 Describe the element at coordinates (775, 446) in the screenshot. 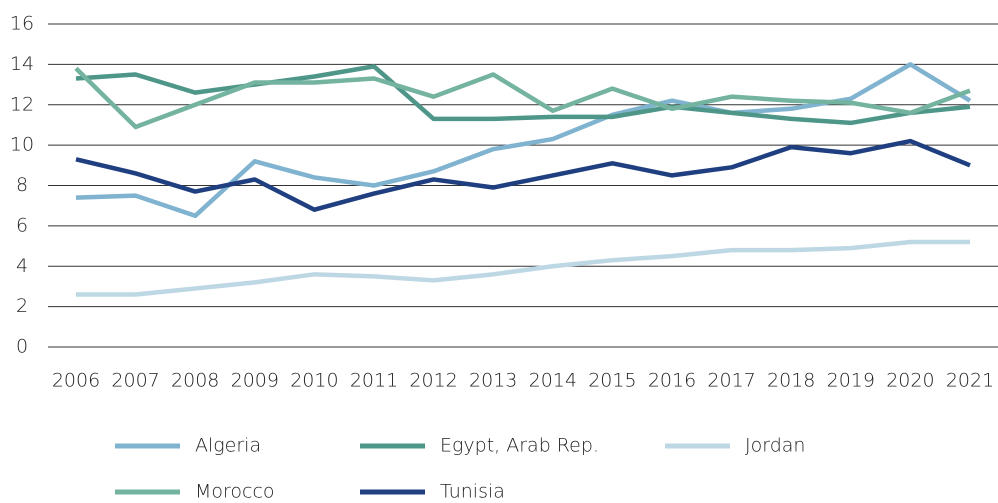

I see `legend-label: Jordan` at that location.